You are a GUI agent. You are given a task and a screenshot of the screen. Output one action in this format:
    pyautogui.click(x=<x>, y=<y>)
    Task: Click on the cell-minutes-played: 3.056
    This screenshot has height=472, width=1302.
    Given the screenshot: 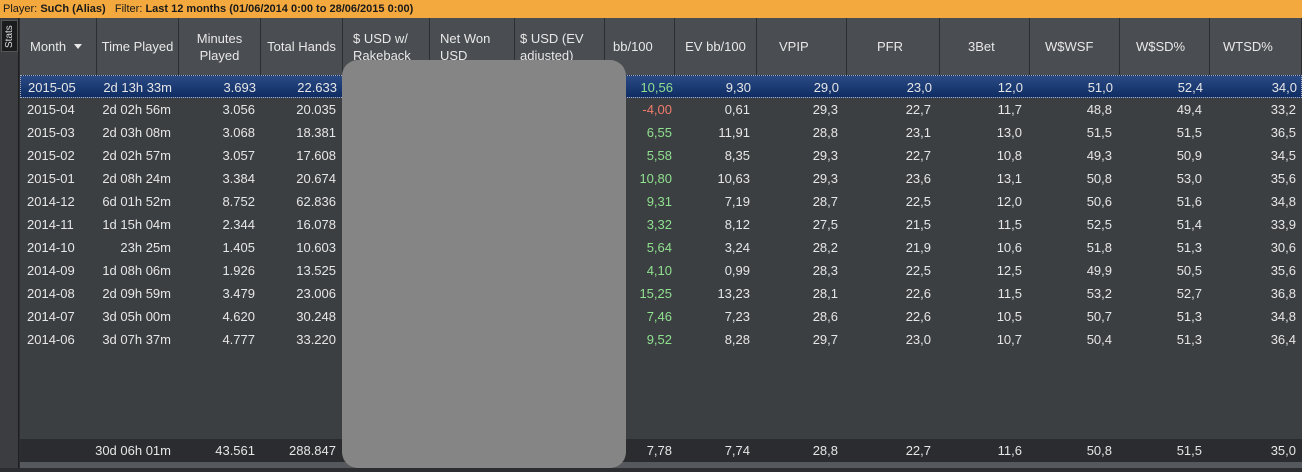 What is the action you would take?
    pyautogui.click(x=238, y=109)
    